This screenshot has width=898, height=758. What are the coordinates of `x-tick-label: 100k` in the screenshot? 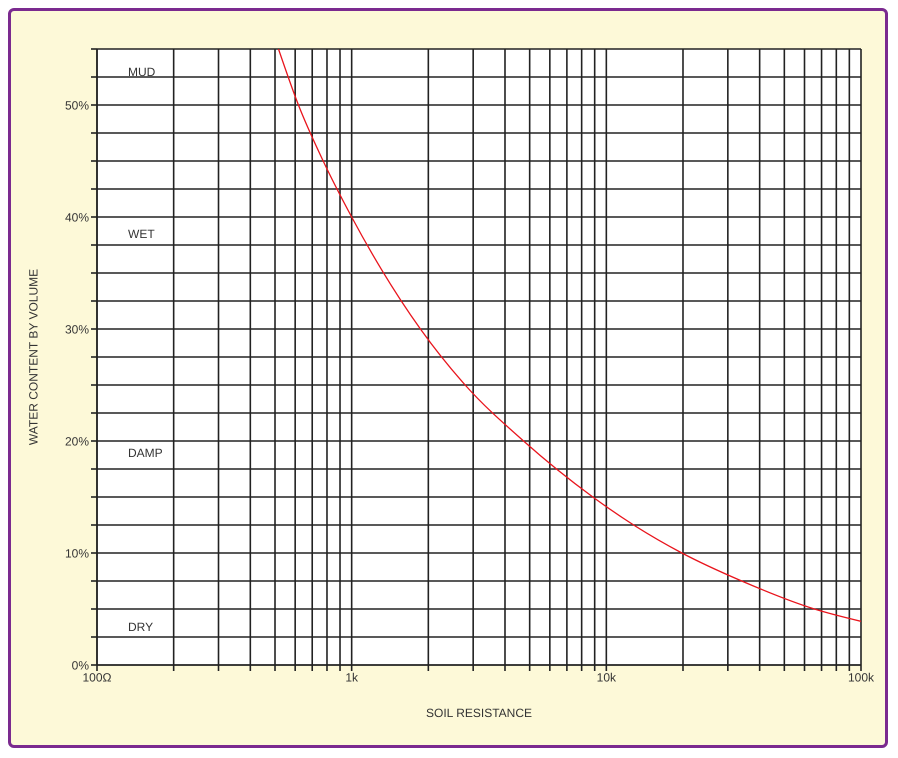 It's located at (862, 677).